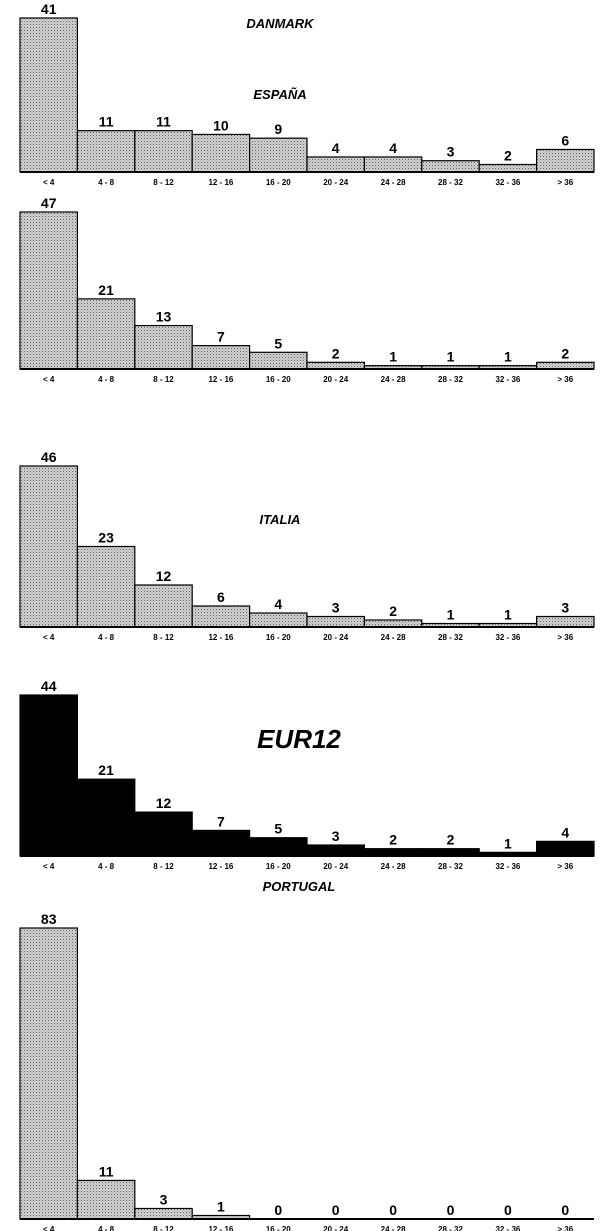 Image resolution: width=603 pixels, height=1231 pixels. What do you see at coordinates (49, 203) in the screenshot?
I see `bar-value-label: 47` at bounding box center [49, 203].